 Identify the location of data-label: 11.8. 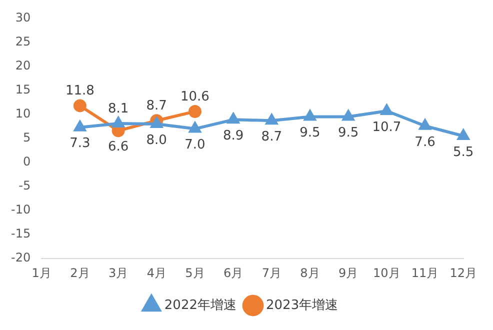
(79, 91).